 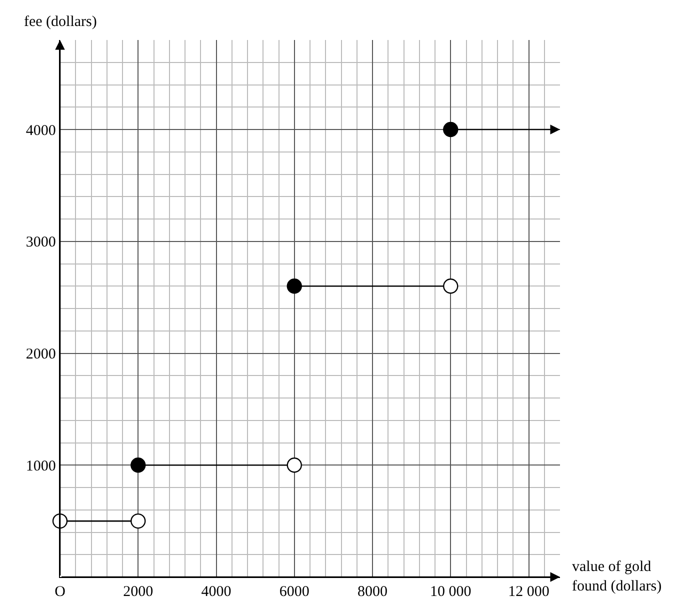 What do you see at coordinates (451, 592) in the screenshot?
I see `x-tick-label: 10 000` at bounding box center [451, 592].